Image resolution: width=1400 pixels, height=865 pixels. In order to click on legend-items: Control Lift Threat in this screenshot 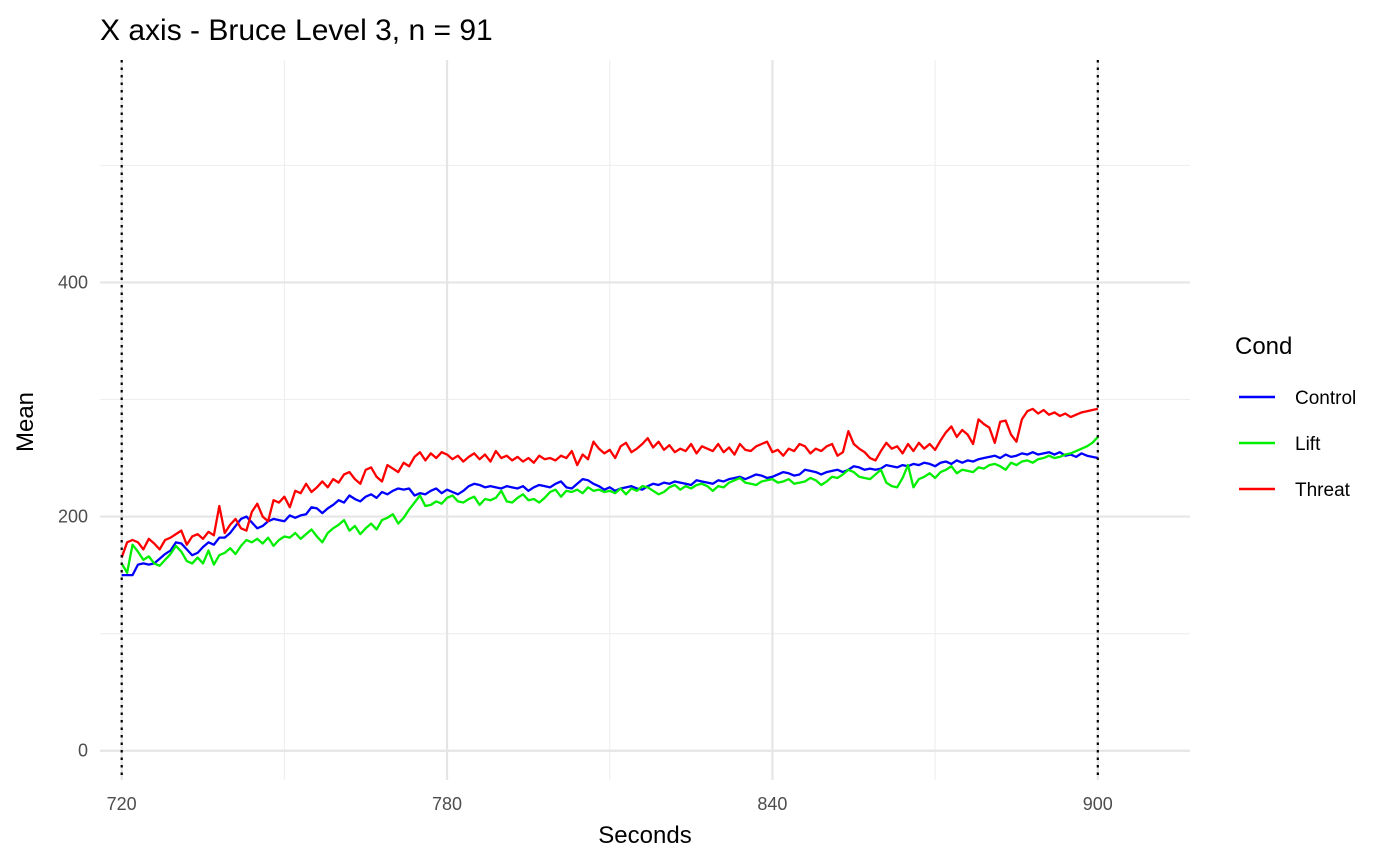, I will do `click(1297, 444)`.